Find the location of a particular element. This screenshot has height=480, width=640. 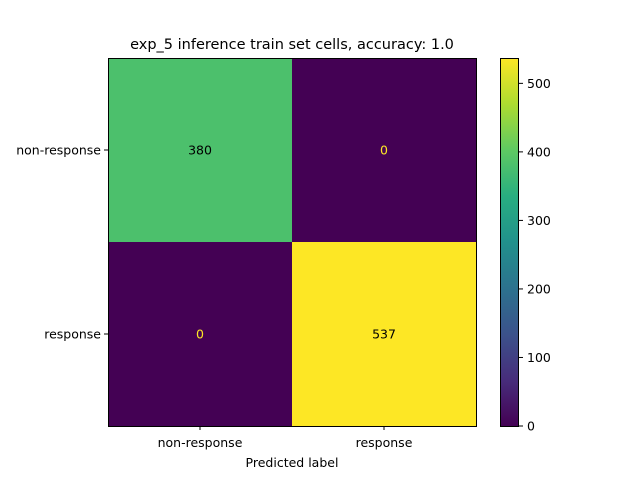

cell-value-label: 537 is located at coordinates (384, 334).